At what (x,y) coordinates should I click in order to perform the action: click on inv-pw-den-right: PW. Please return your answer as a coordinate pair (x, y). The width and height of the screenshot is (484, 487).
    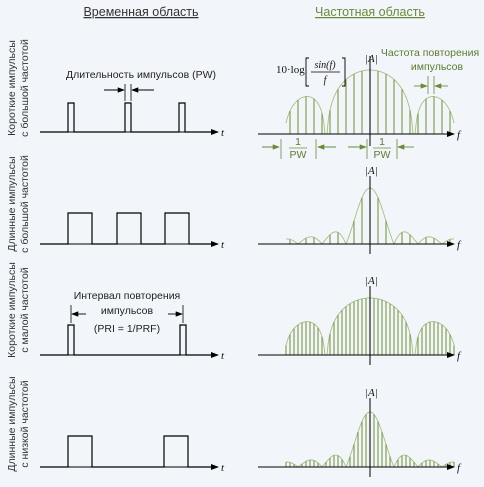
    Looking at the image, I should click on (382, 155).